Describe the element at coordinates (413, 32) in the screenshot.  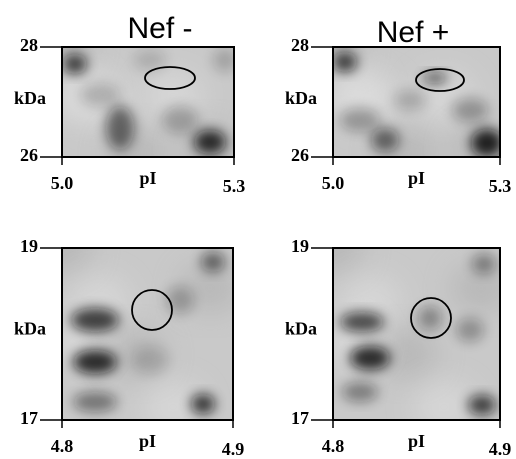
I see `column-title: Nef +` at that location.